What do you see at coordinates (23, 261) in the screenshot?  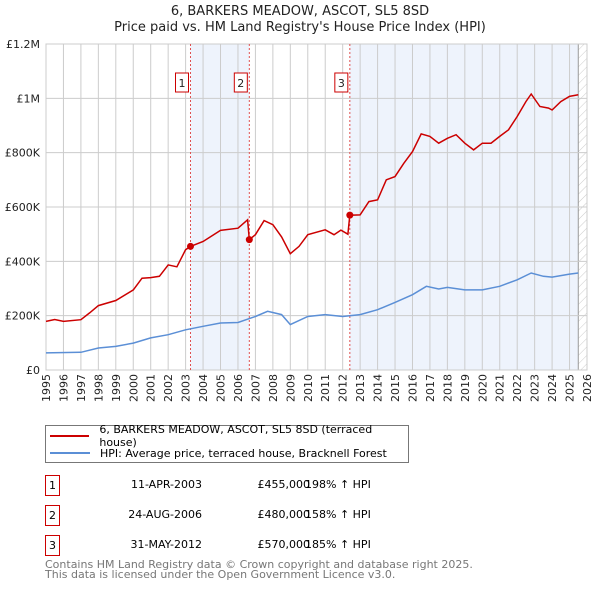 I see `y-tick-label: £400K` at bounding box center [23, 261].